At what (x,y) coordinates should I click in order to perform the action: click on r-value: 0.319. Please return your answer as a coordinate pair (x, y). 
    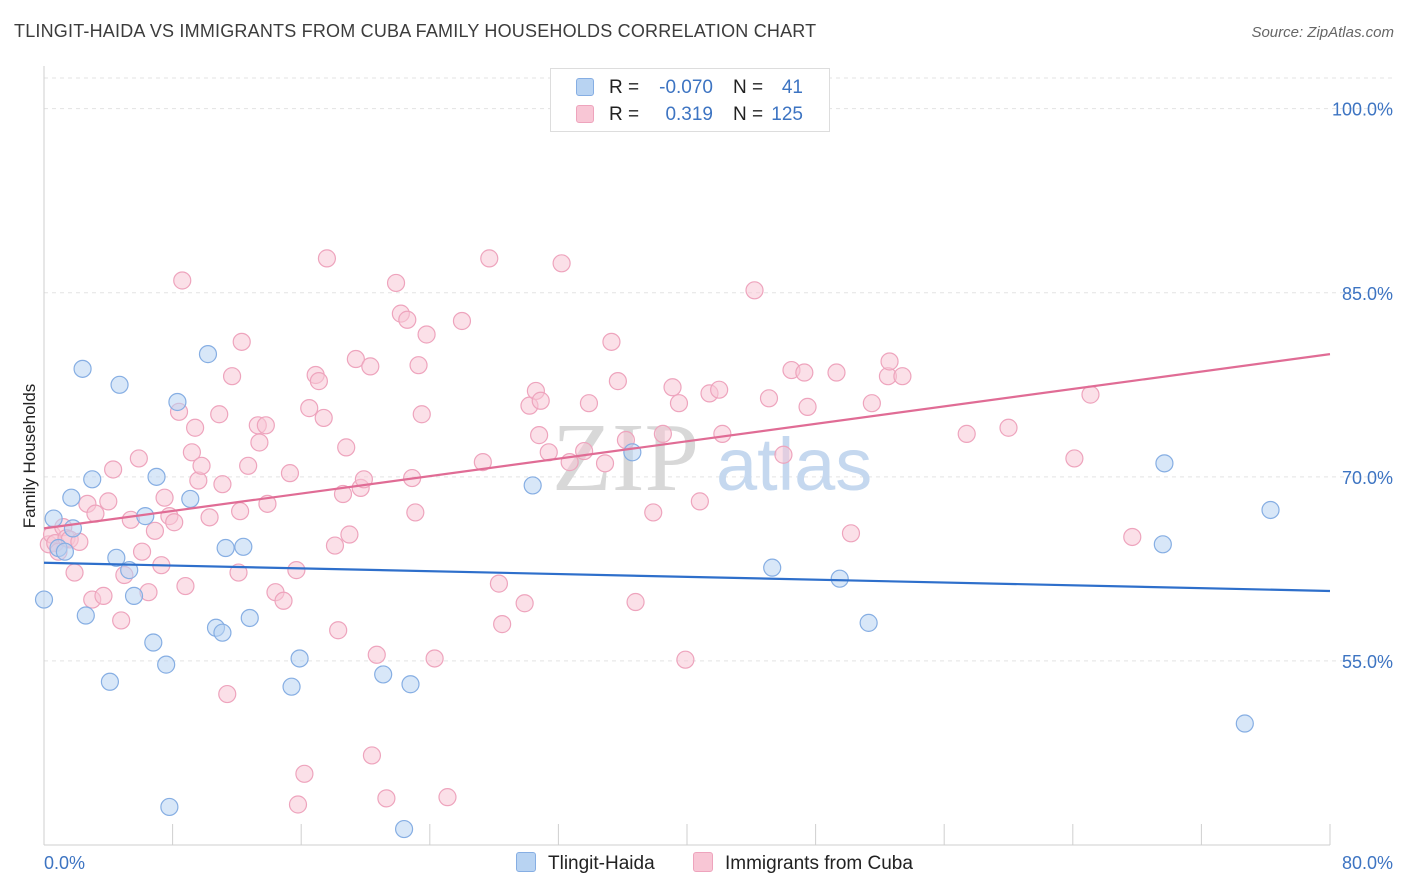
    Looking at the image, I should click on (689, 114).